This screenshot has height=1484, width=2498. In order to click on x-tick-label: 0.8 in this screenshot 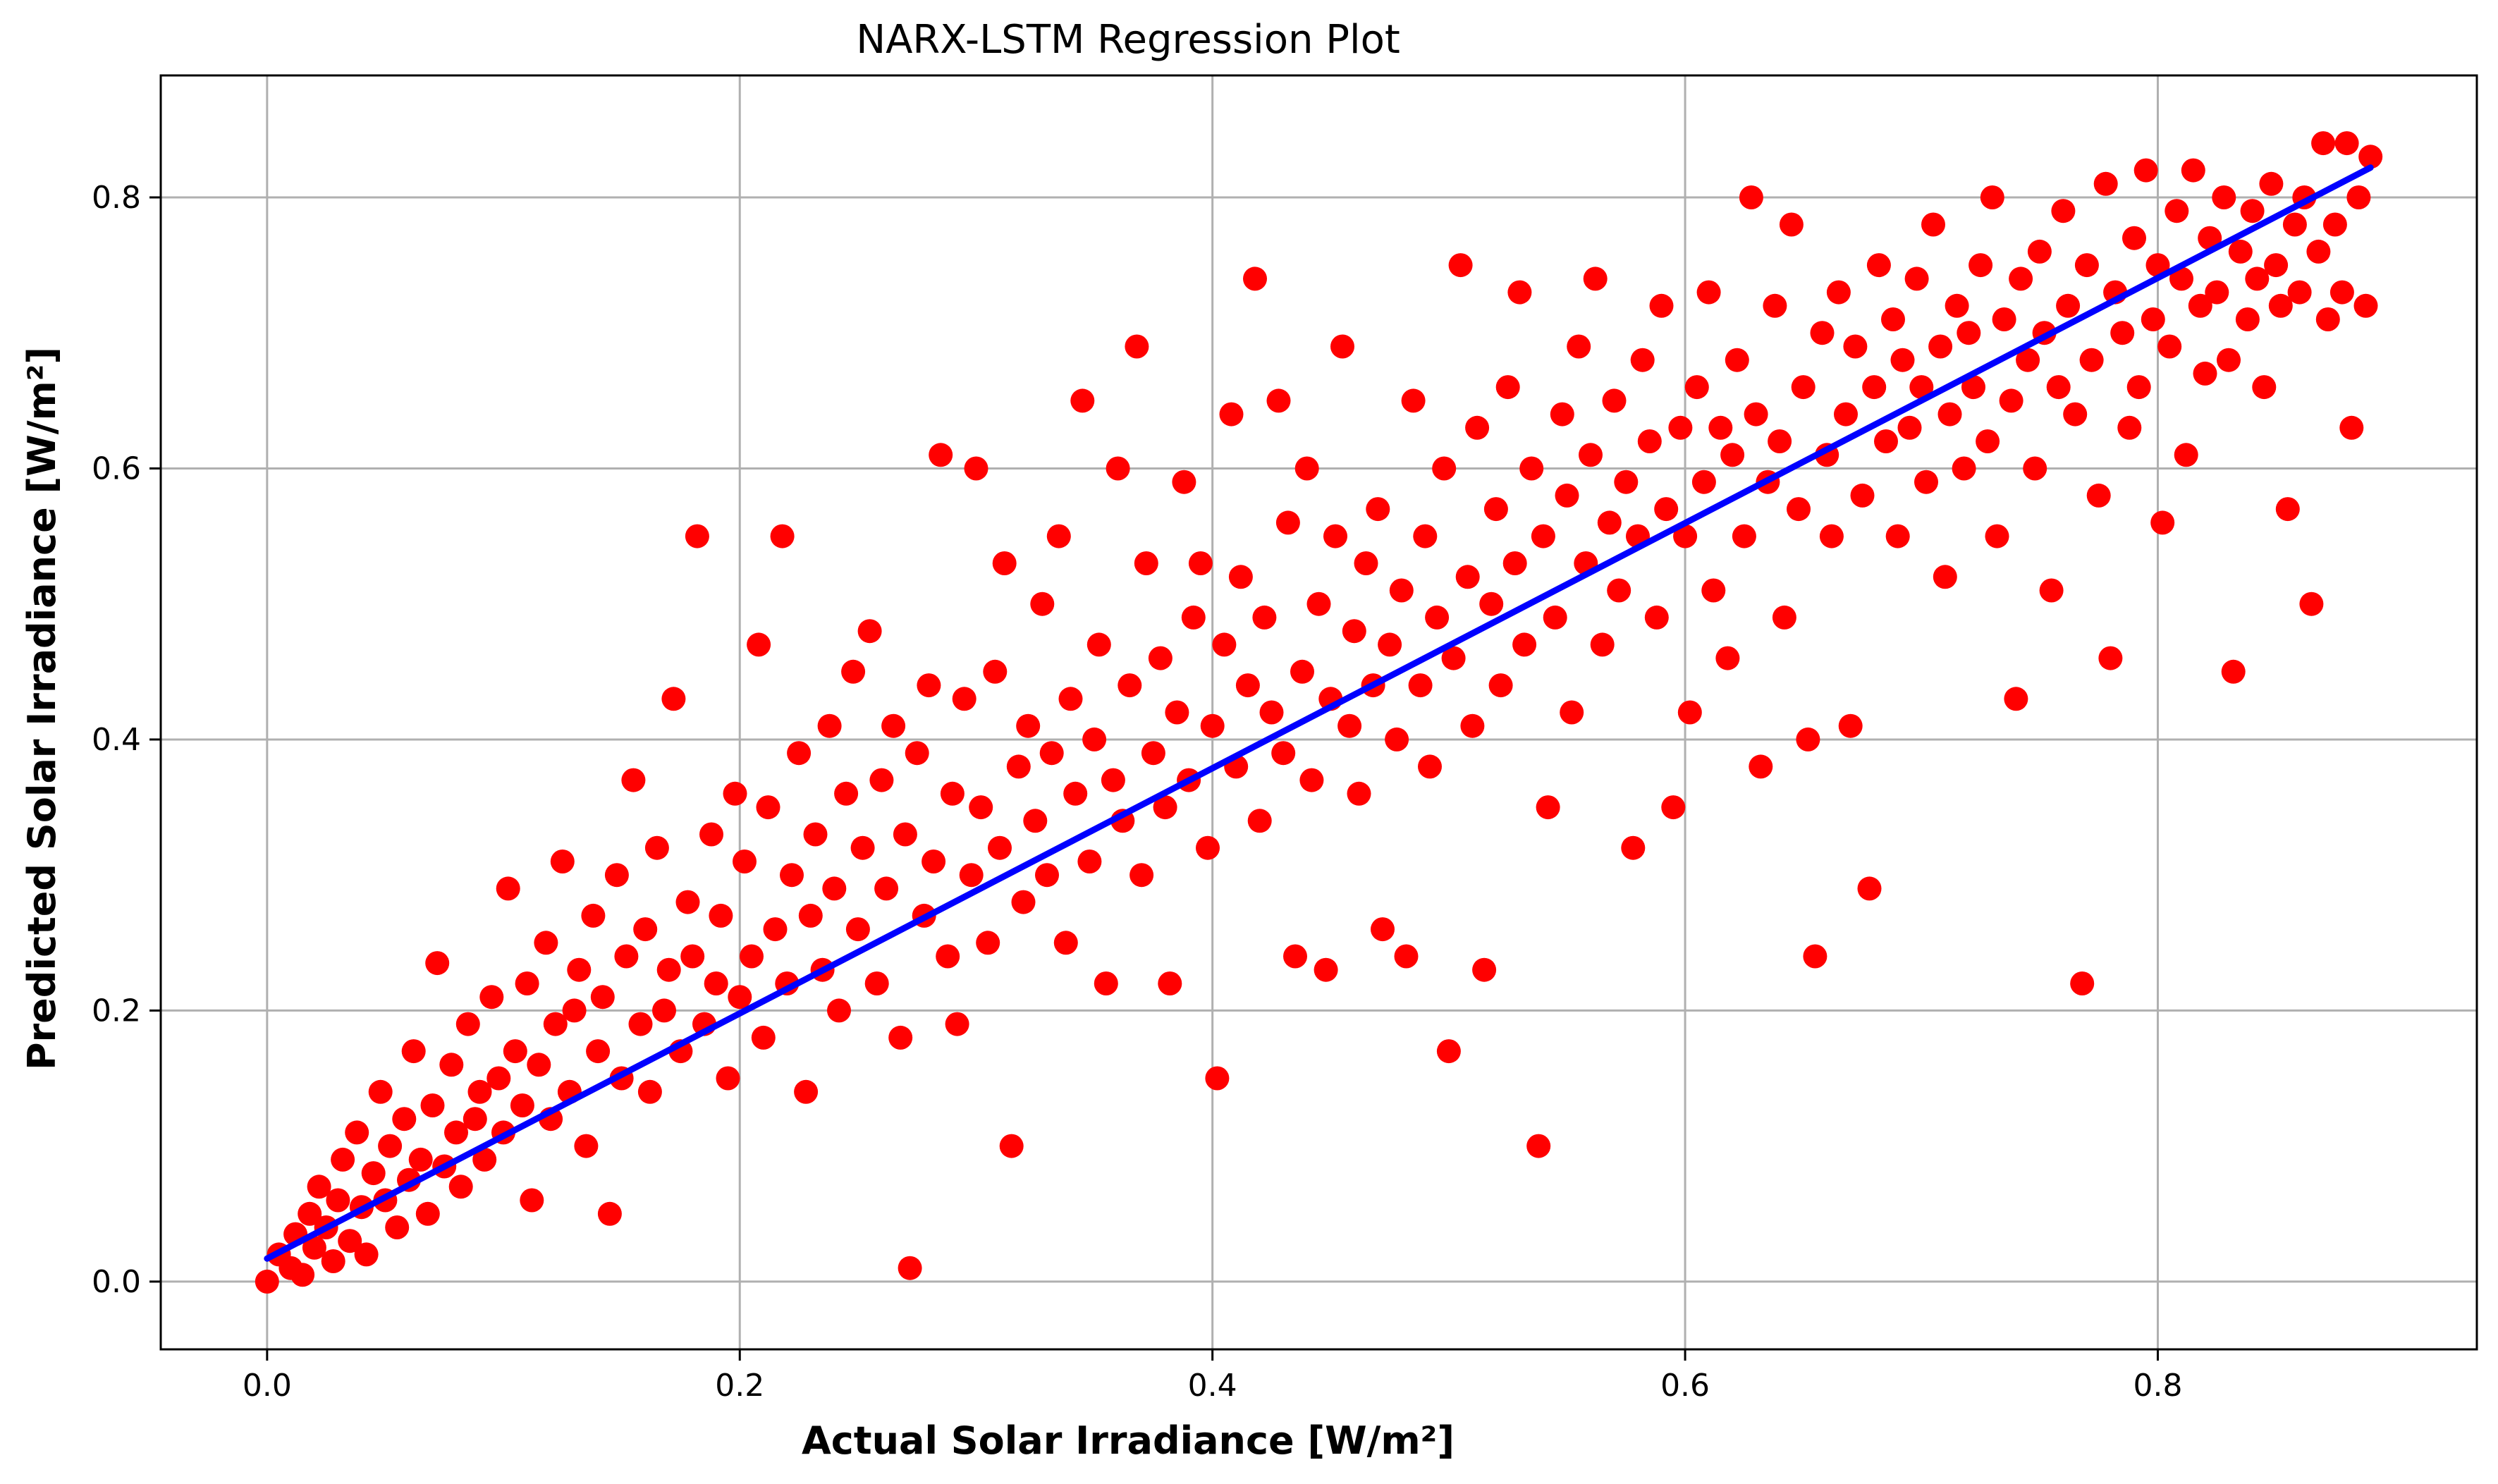, I will do `click(2157, 1386)`.